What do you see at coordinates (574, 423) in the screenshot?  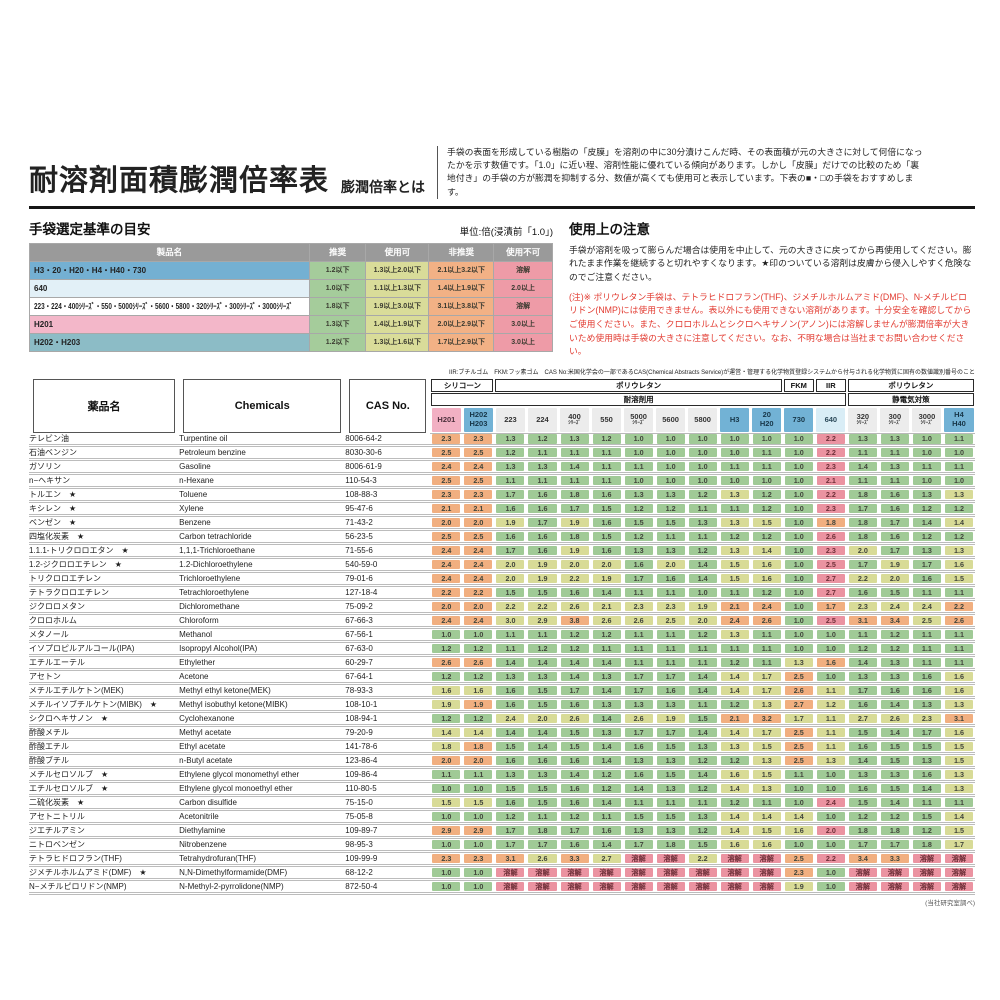 I see `column-label-line2: ｼﾘｰｽﾞ` at bounding box center [574, 423].